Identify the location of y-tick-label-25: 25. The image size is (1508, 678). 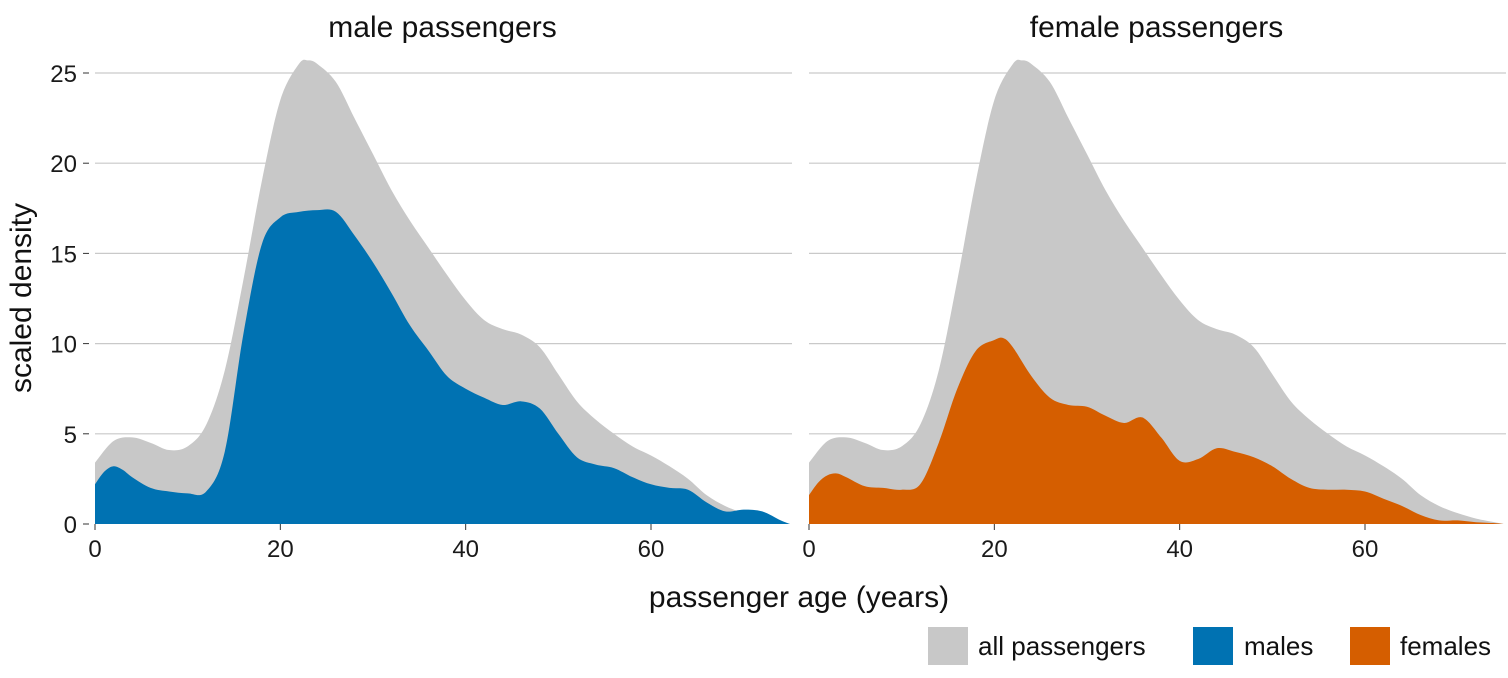
(63, 74).